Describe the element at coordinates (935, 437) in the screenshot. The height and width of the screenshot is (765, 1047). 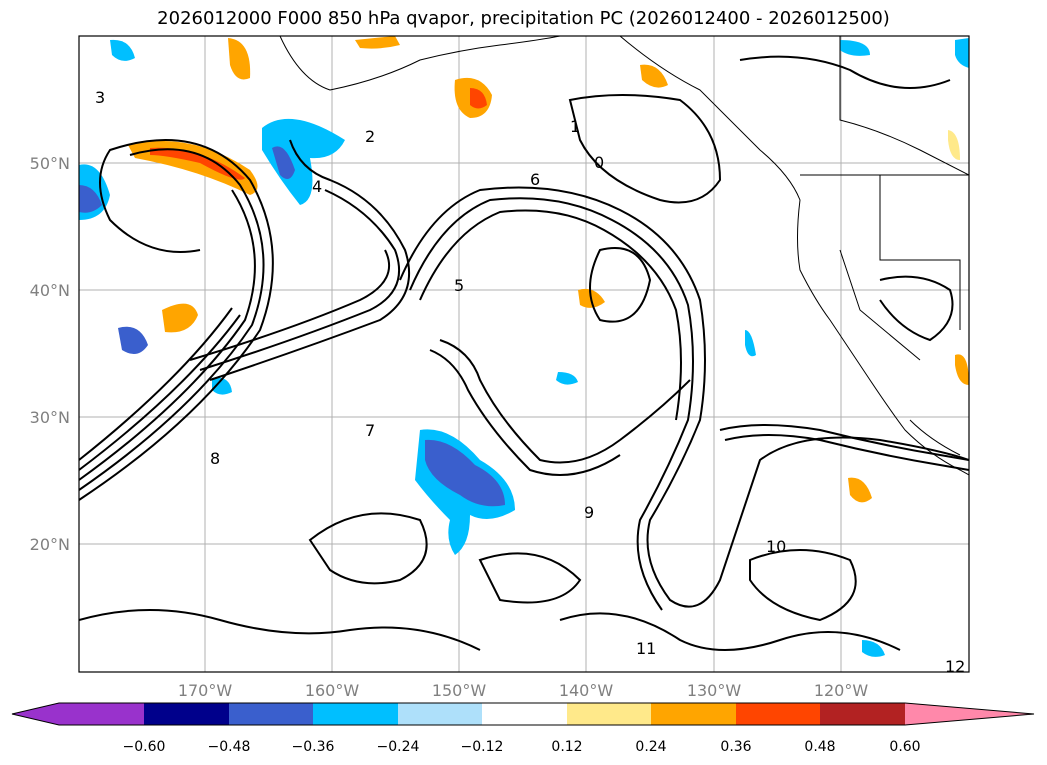
I see `mexico-border` at that location.